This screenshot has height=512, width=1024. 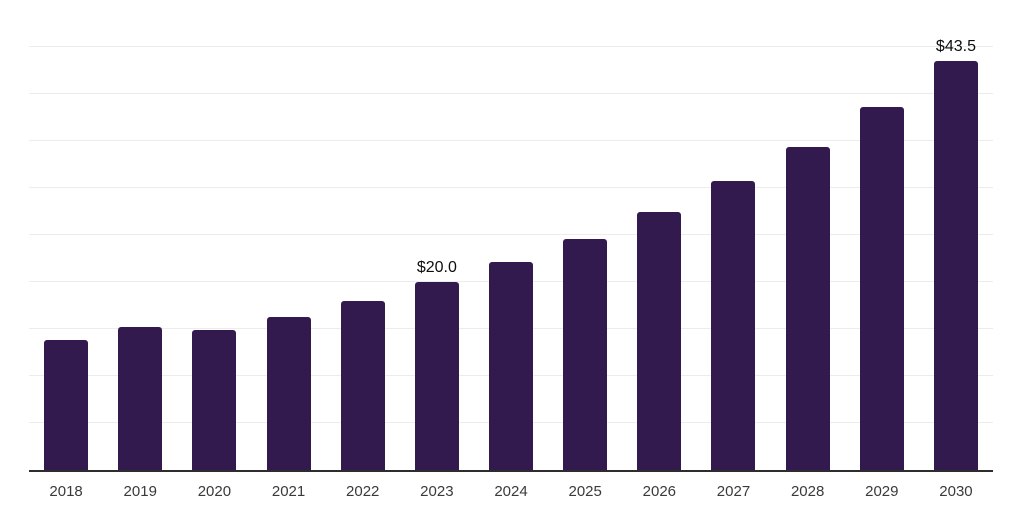 What do you see at coordinates (436, 267) in the screenshot?
I see `bar-value-label: $20.0` at bounding box center [436, 267].